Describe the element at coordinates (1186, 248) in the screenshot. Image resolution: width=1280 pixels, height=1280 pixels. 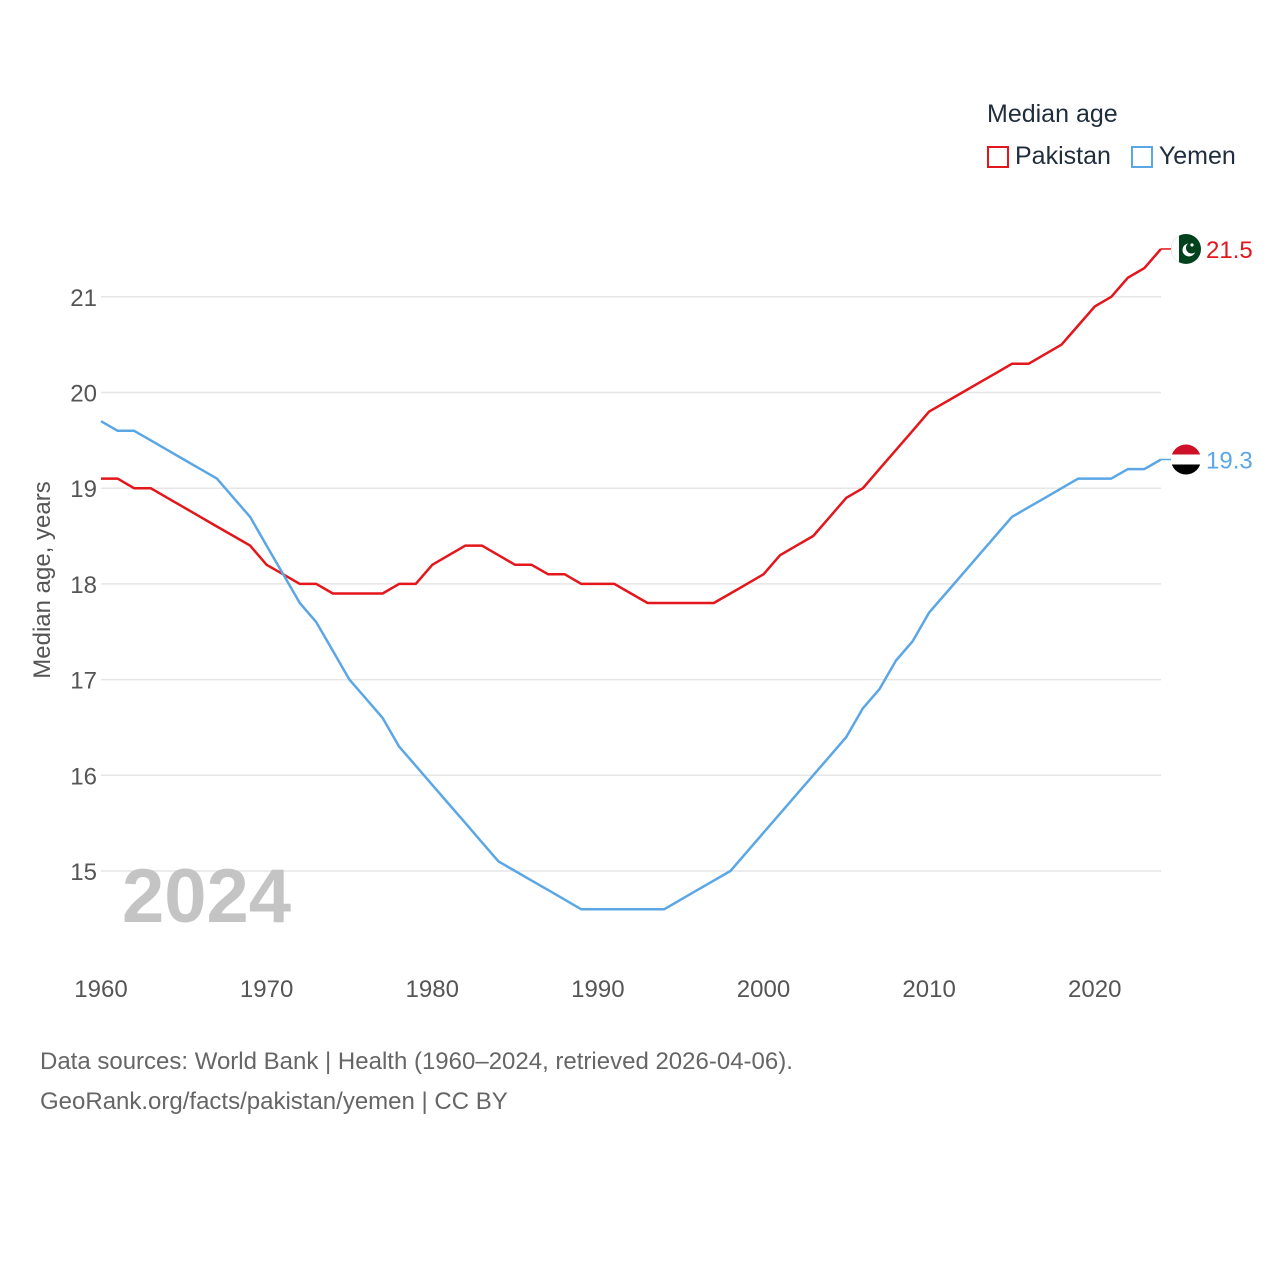
I see `pakistan-flag-icon` at that location.